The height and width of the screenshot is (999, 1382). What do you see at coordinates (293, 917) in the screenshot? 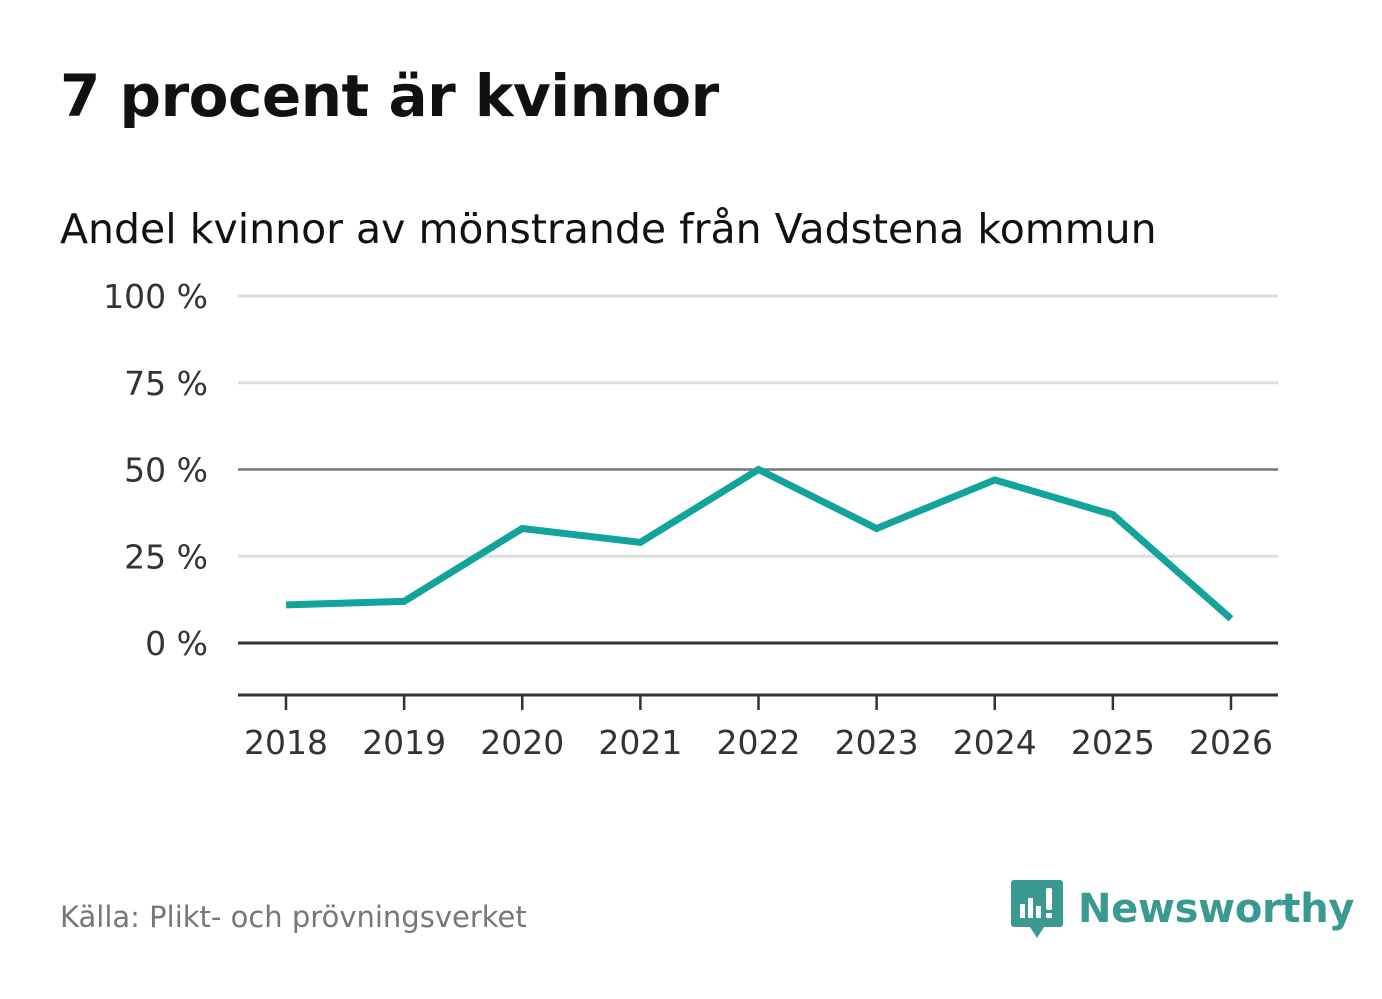
I see `source-note: Källa: Plikt- och prövningsverket` at bounding box center [293, 917].